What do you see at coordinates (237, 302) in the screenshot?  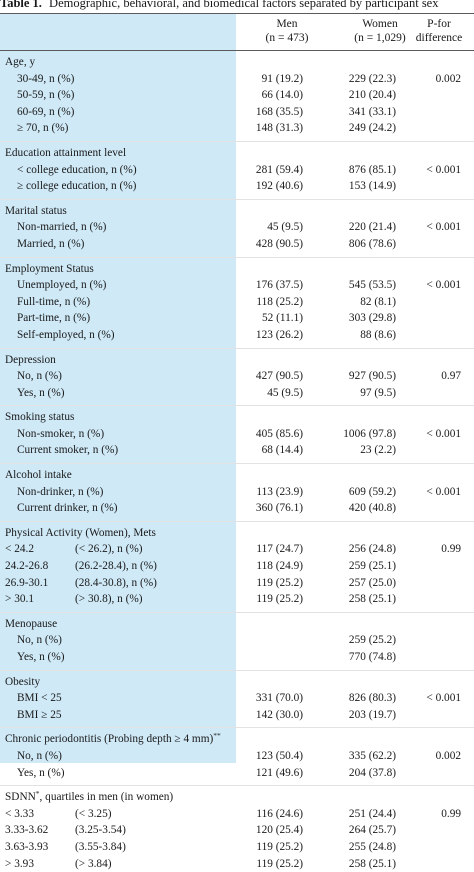 I see `table-row: Full-time, n (%) 118 (25.2) 82 (8.1)` at bounding box center [237, 302].